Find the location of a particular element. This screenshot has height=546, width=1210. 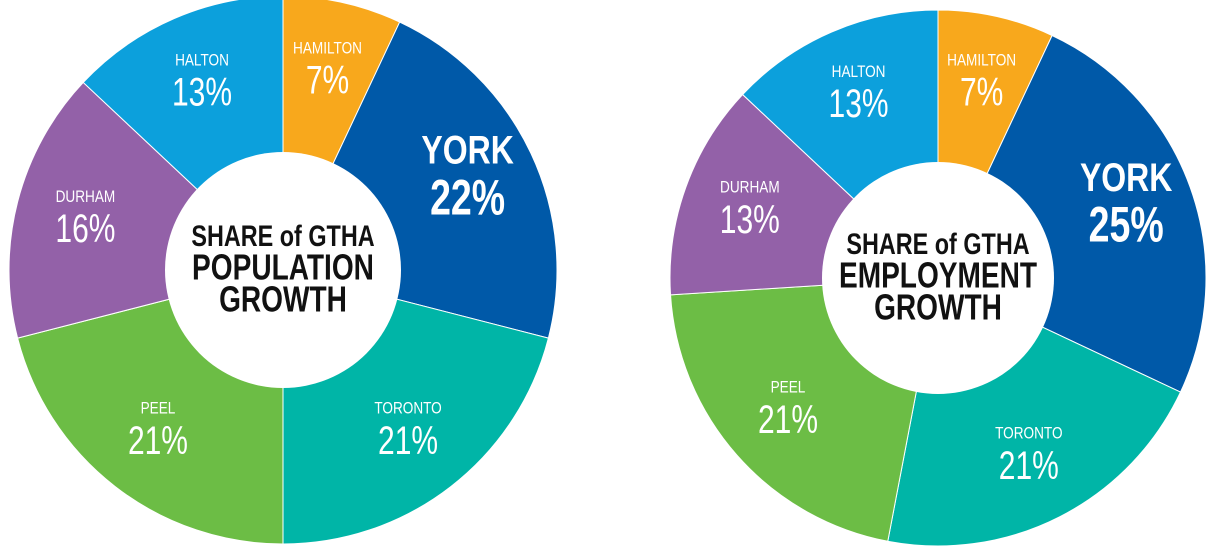

label-group: 22% is located at coordinates (467, 197).